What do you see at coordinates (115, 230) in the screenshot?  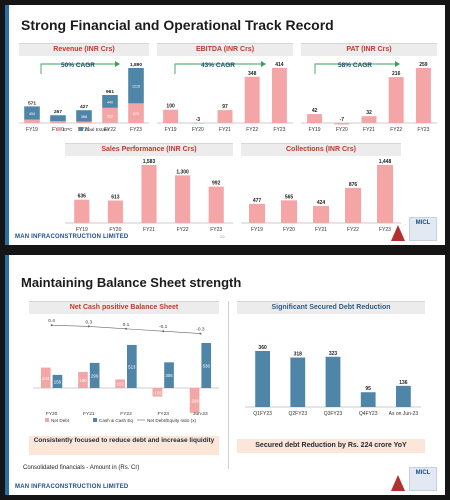 I see `chart3-tick-label: FY20` at bounding box center [115, 230].